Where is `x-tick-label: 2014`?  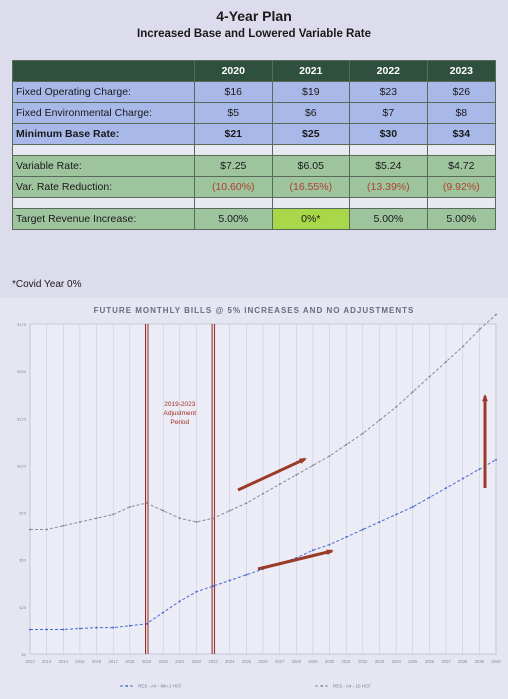 x-tick-label: 2014 is located at coordinates (64, 661).